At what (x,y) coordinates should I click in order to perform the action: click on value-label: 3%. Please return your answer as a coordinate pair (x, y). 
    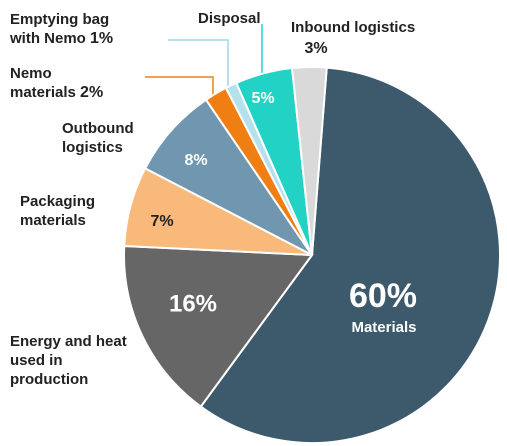
    Looking at the image, I should click on (316, 48).